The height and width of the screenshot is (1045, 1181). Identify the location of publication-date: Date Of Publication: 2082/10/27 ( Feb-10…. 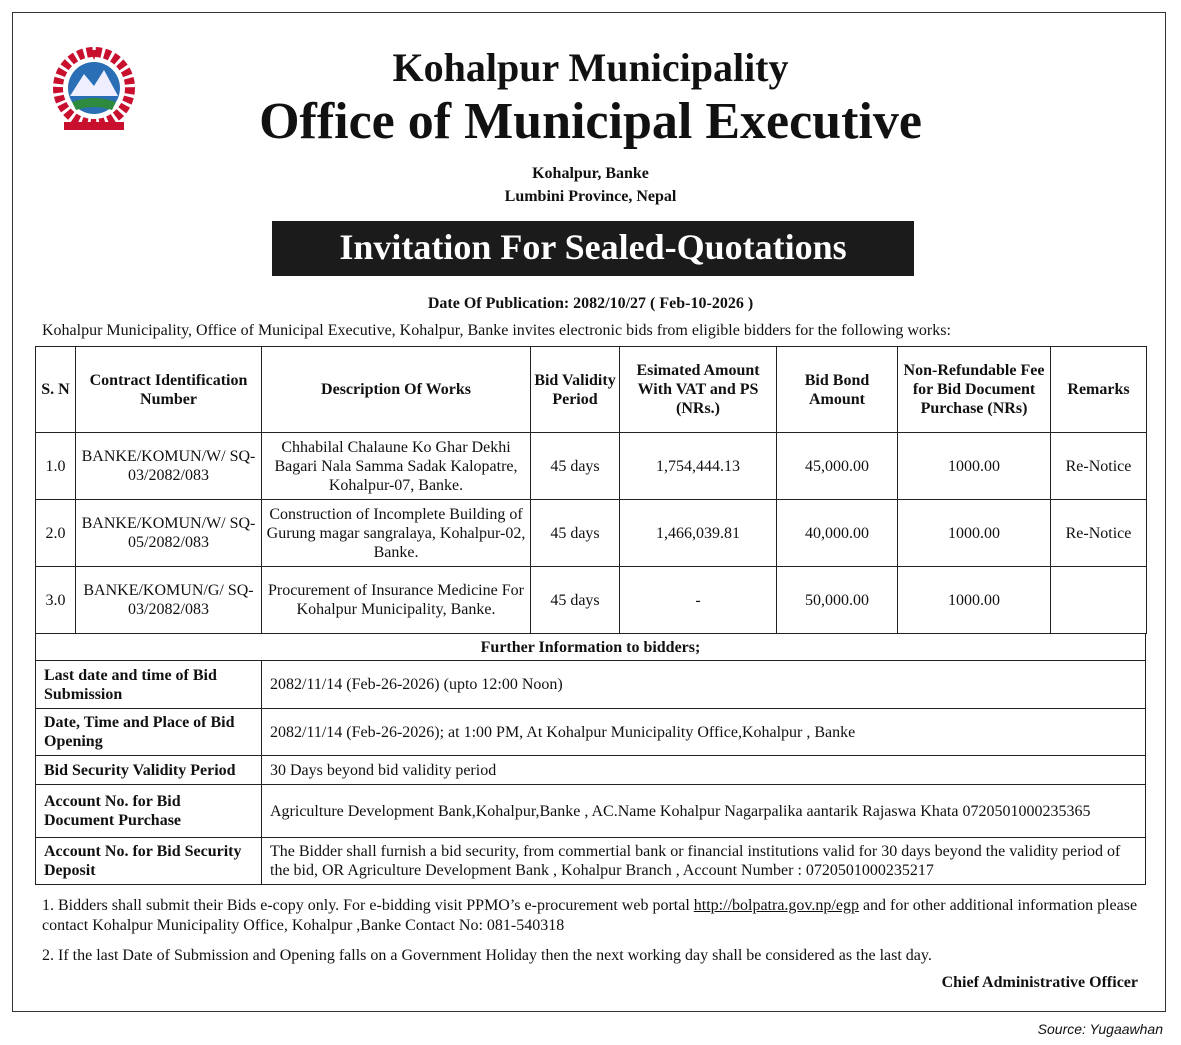
(590, 303).